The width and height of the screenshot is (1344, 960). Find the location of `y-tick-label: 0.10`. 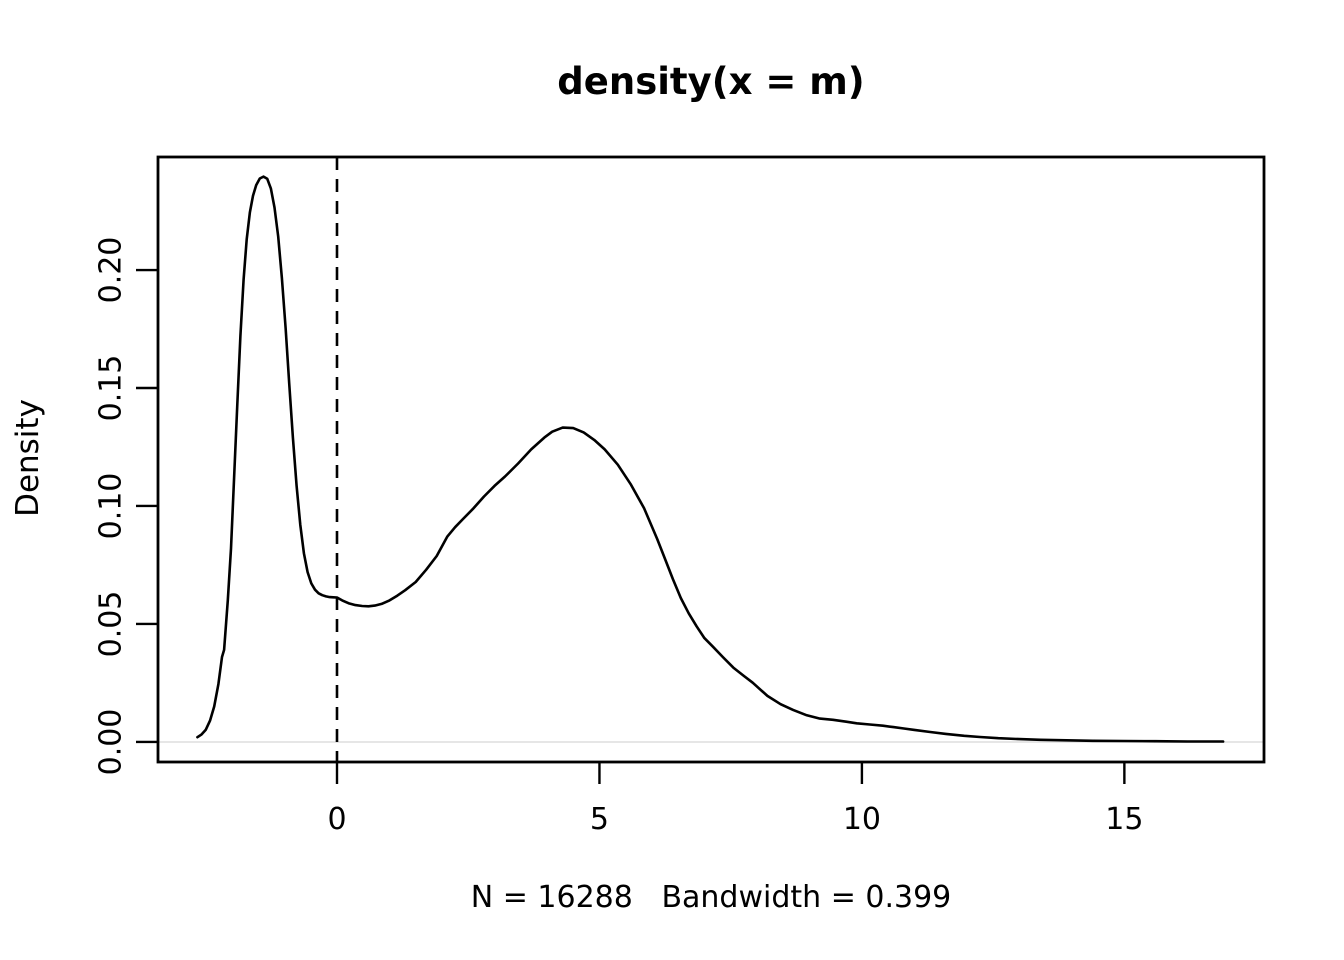

y-tick-label: 0.10 is located at coordinates (111, 506).